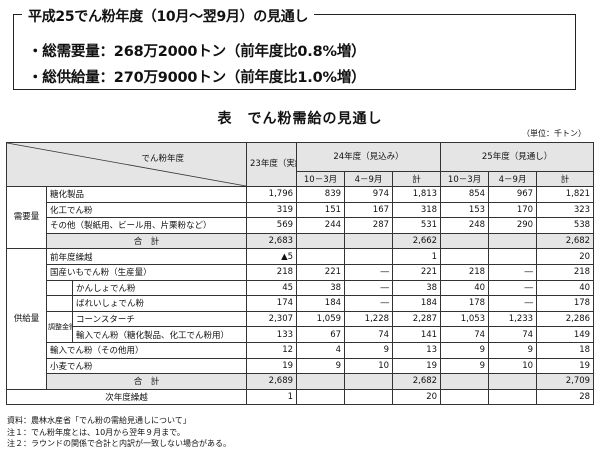  I want to click on value-cell: 2,662, so click(417, 241).